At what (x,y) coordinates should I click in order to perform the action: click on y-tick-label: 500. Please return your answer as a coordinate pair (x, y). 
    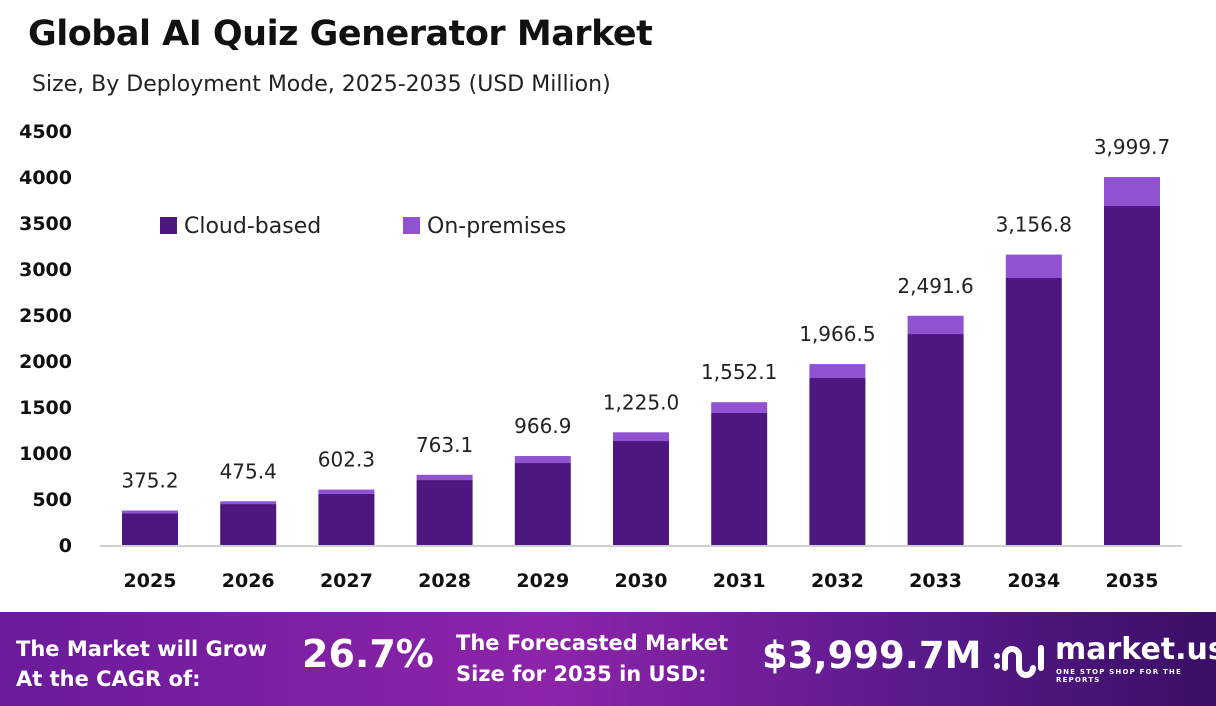
    Looking at the image, I should click on (52, 500).